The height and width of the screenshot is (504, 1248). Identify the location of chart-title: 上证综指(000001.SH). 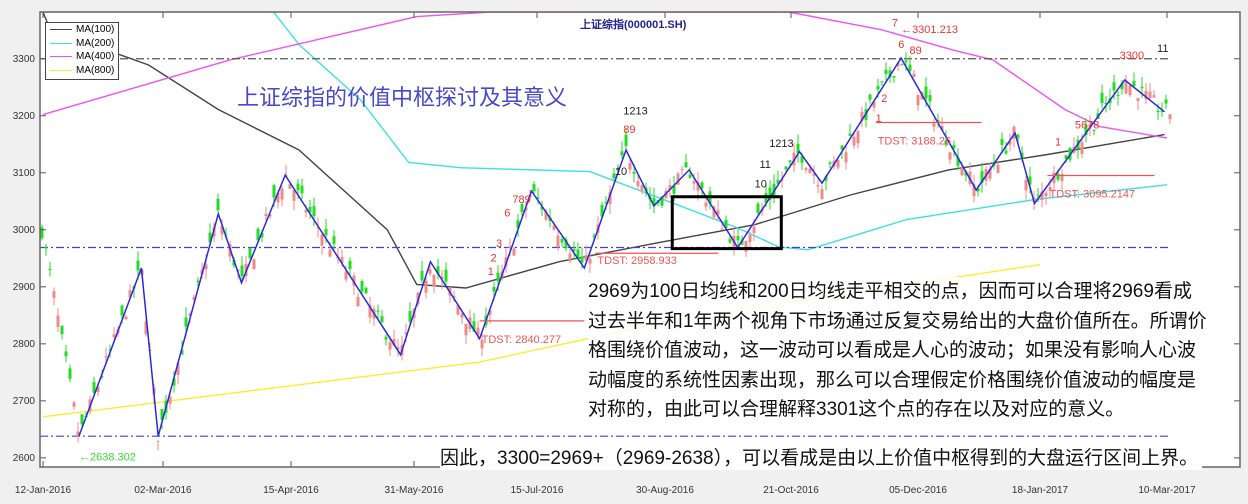
(633, 25).